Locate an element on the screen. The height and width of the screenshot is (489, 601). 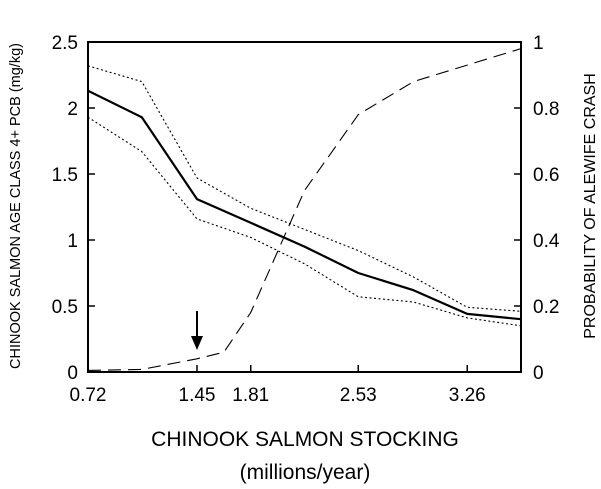
left-y-tick-label: 2 is located at coordinates (72, 109).